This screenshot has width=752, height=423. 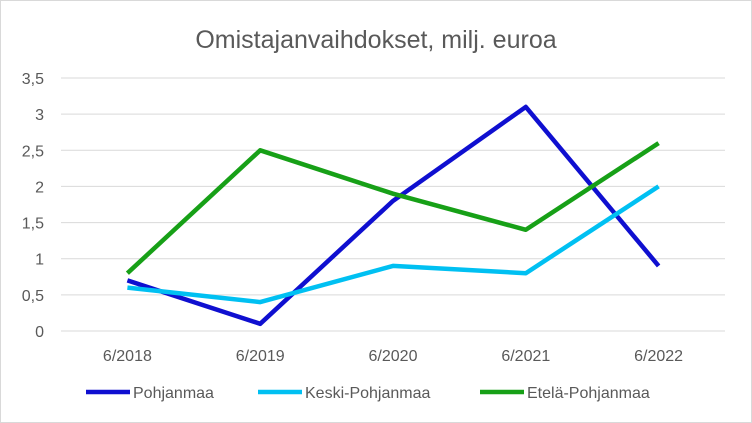 What do you see at coordinates (39, 260) in the screenshot?
I see `y-tick-label: 1` at bounding box center [39, 260].